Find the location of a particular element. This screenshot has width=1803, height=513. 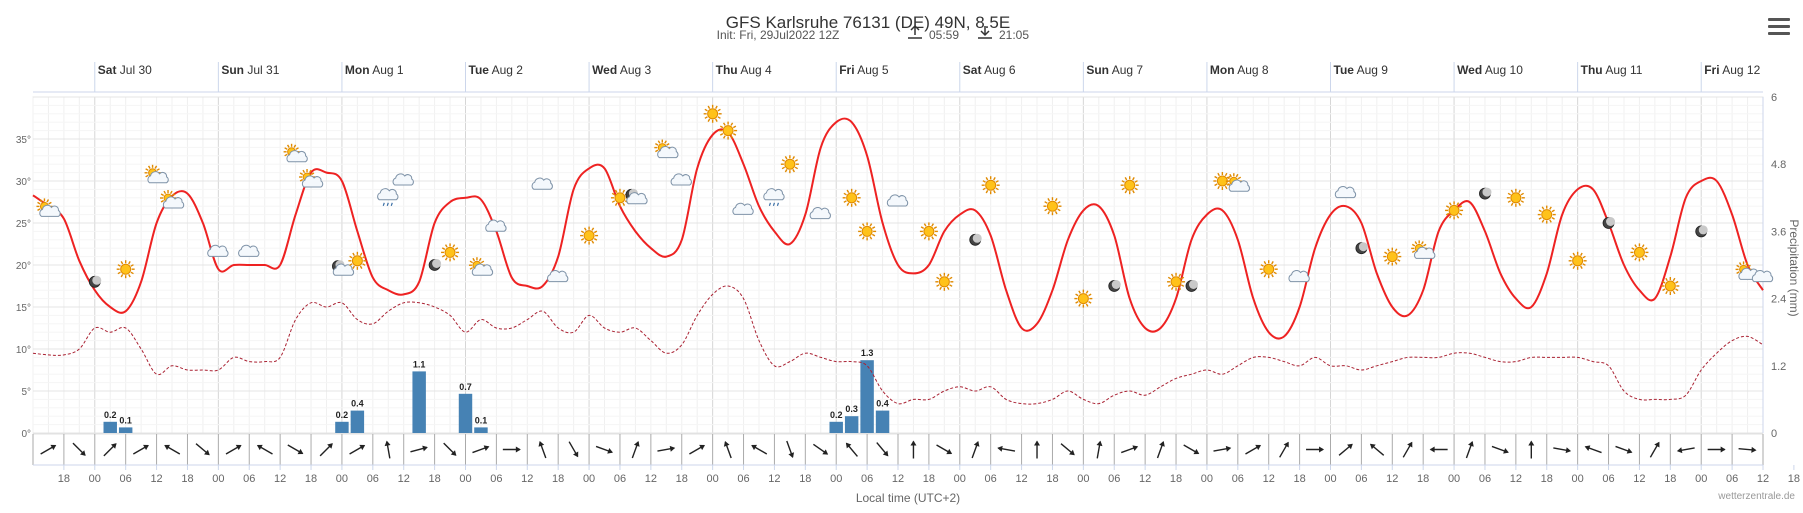

day-label-6: Fri Aug 5 is located at coordinates (864, 70).